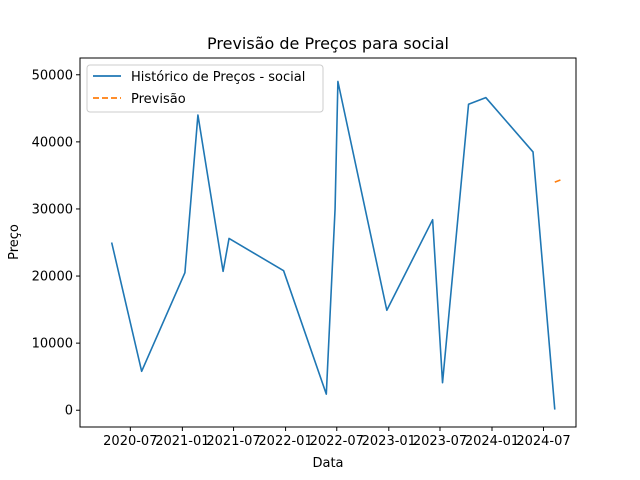  Describe the element at coordinates (52, 142) in the screenshot. I see `y-tick-label: 40000` at that location.